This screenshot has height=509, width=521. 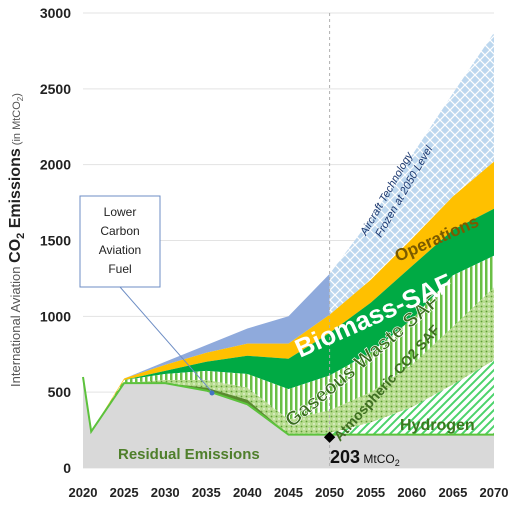 I want to click on y-tick-3000: 3000, so click(x=55, y=13).